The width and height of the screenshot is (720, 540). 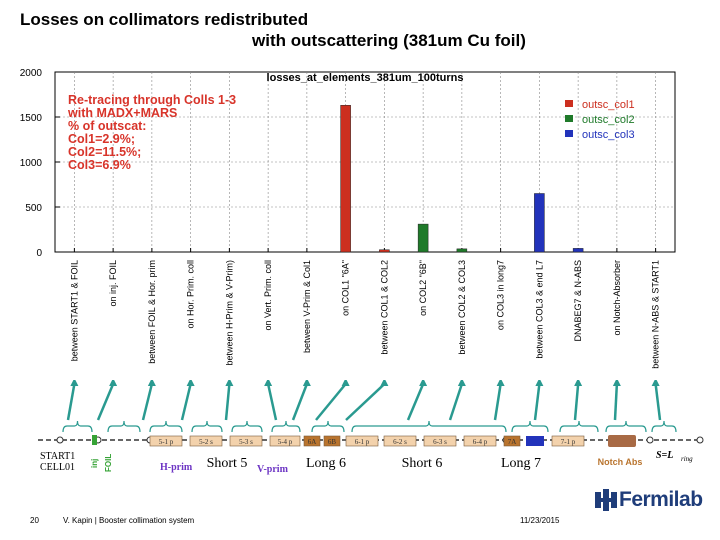 What do you see at coordinates (664, 455) in the screenshot?
I see `end-label: S=L` at bounding box center [664, 455].